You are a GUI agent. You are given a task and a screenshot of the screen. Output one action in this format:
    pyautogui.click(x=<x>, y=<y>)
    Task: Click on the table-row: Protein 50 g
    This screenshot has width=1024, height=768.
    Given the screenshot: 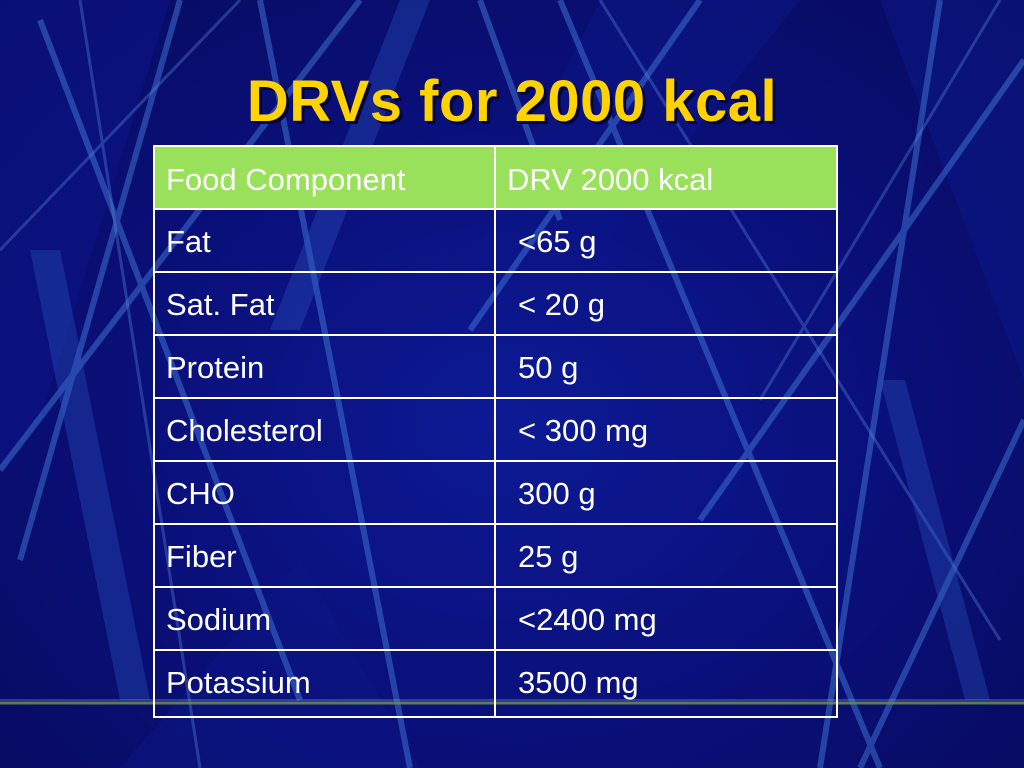 What is the action you would take?
    pyautogui.click(x=495, y=366)
    